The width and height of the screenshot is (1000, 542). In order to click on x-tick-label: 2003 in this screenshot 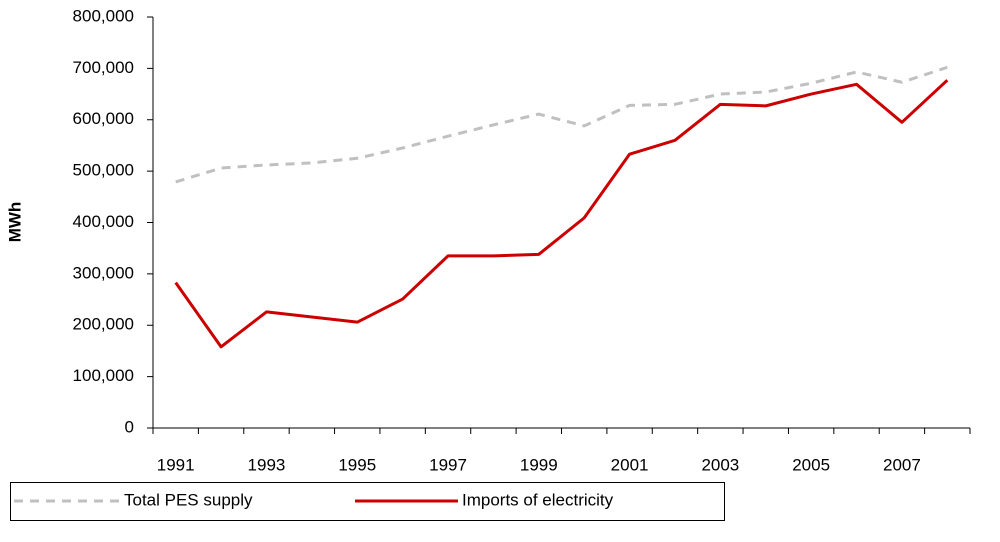, I will do `click(720, 464)`.